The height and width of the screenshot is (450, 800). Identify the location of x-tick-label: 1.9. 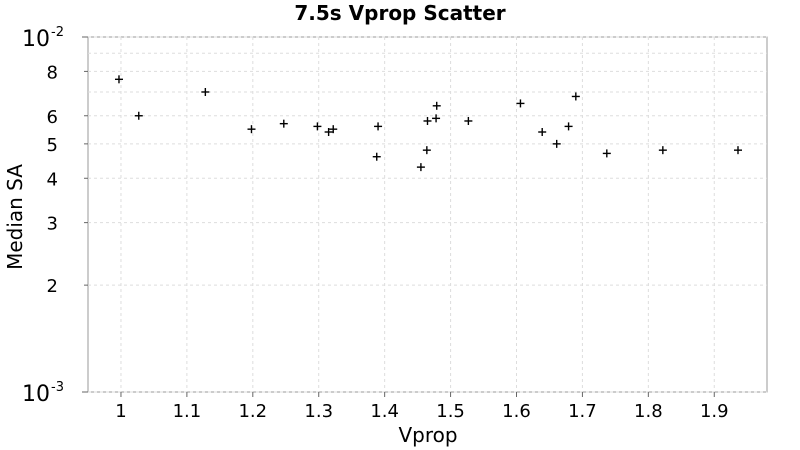
(714, 411).